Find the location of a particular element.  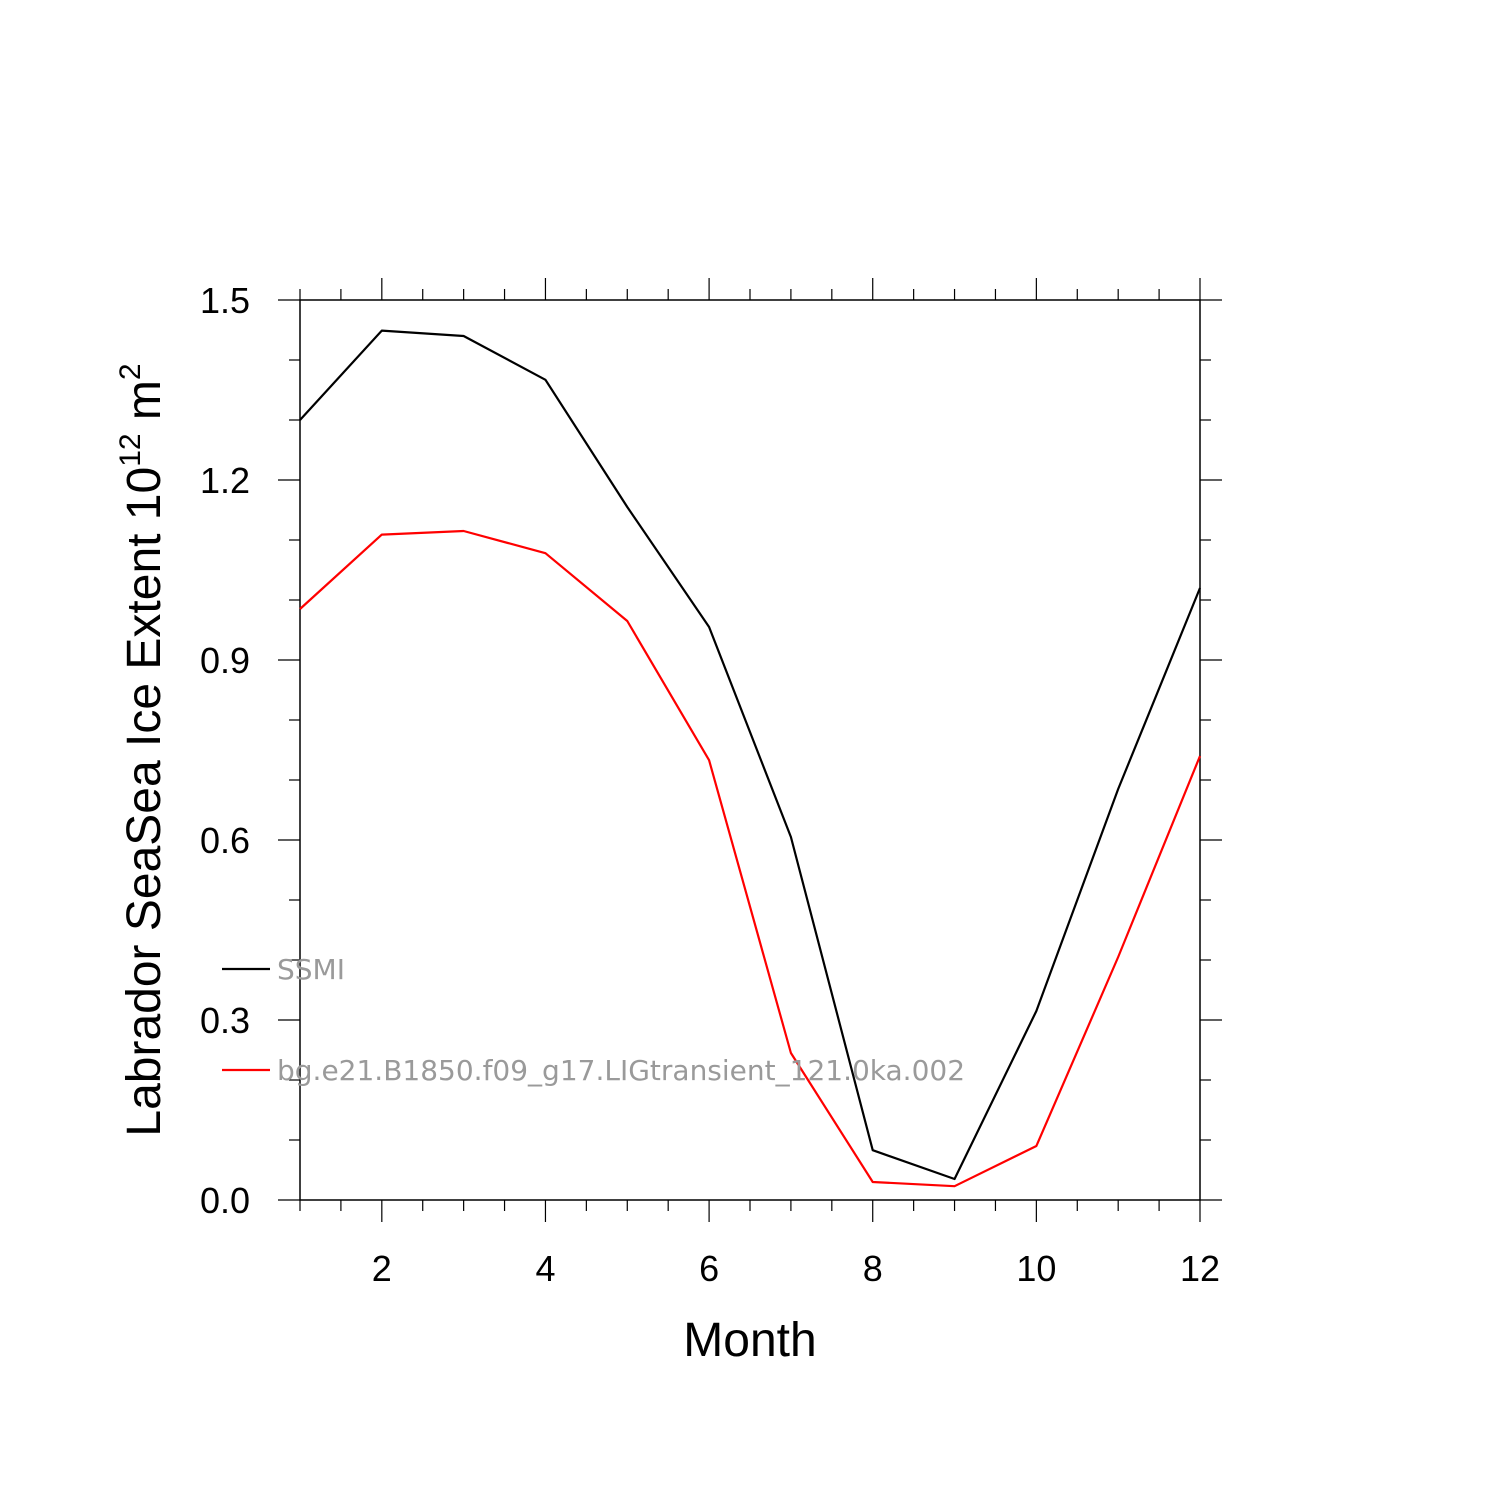

x-tick-label: 8 is located at coordinates (873, 1268).